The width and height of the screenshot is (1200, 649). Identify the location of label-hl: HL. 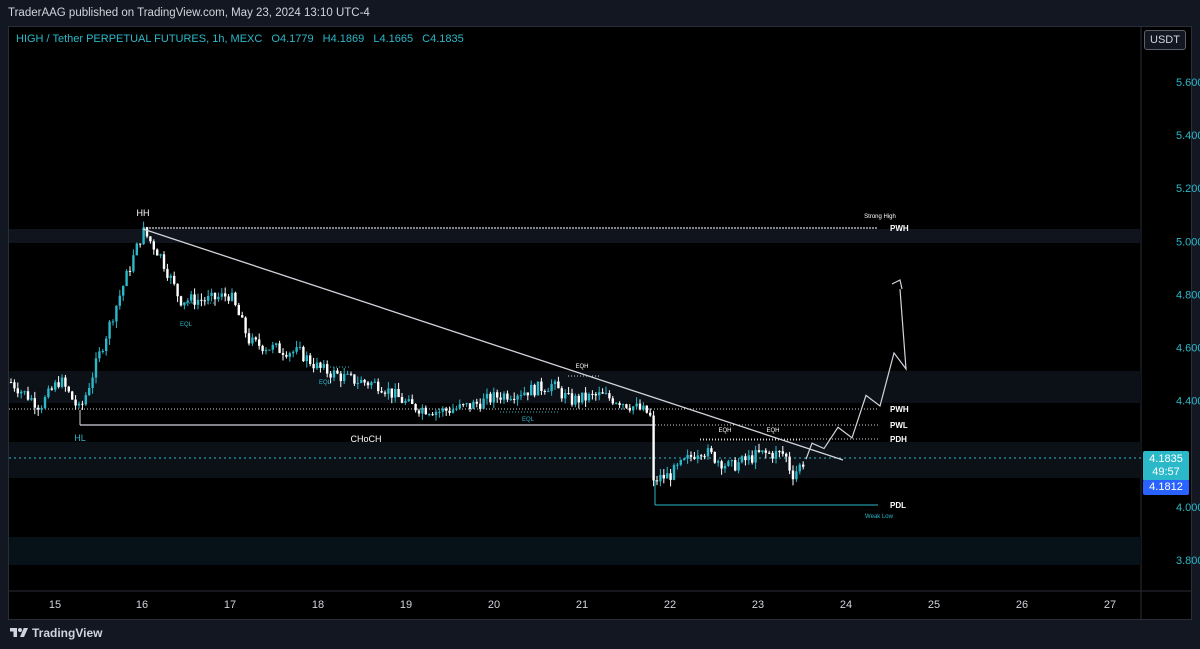
(80, 438).